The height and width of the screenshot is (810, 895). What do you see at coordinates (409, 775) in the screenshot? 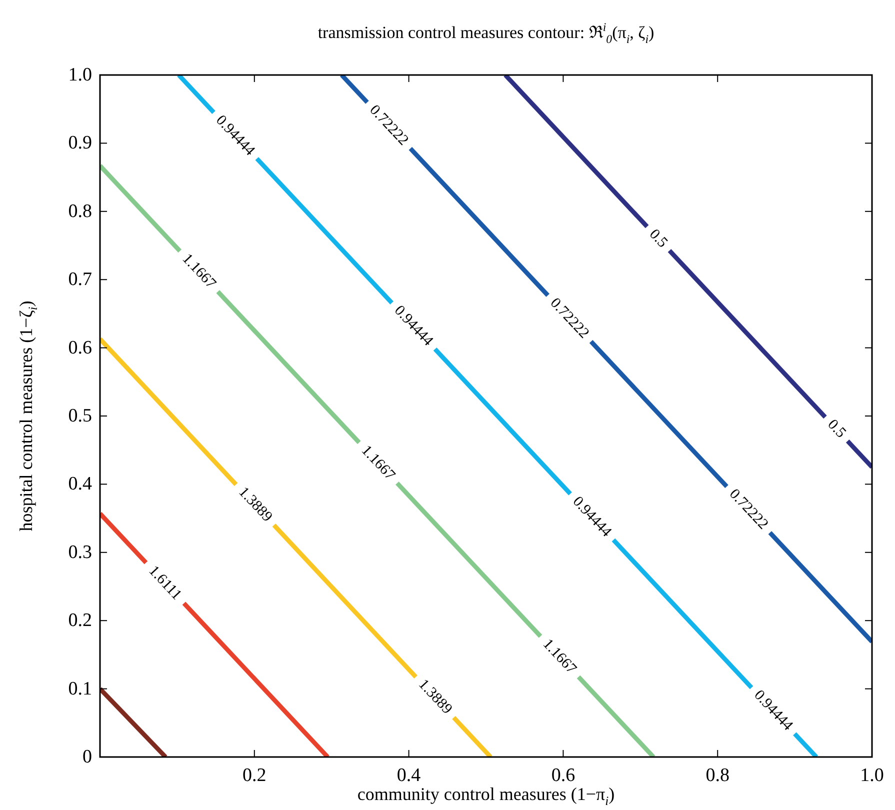
I see `x-tick-label: 0.4` at bounding box center [409, 775].